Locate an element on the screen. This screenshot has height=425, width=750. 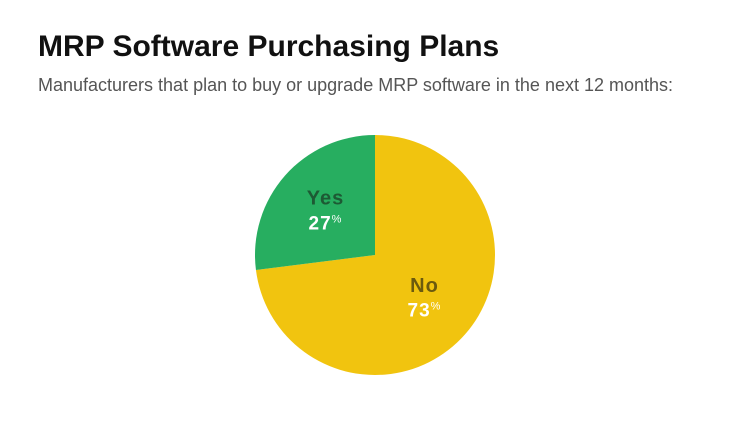
chart-title: MRP Software Purchasing Plans is located at coordinates (268, 46).